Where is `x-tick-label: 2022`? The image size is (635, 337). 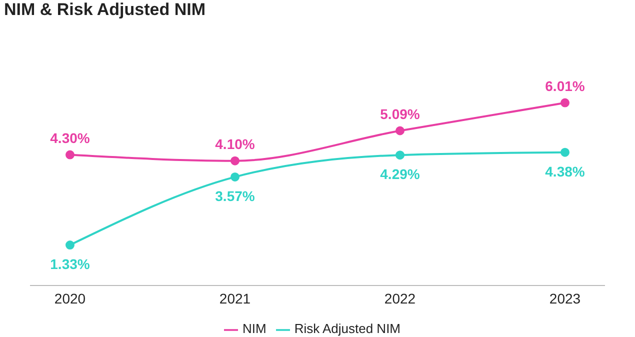 x-tick-label: 2022 is located at coordinates (400, 298).